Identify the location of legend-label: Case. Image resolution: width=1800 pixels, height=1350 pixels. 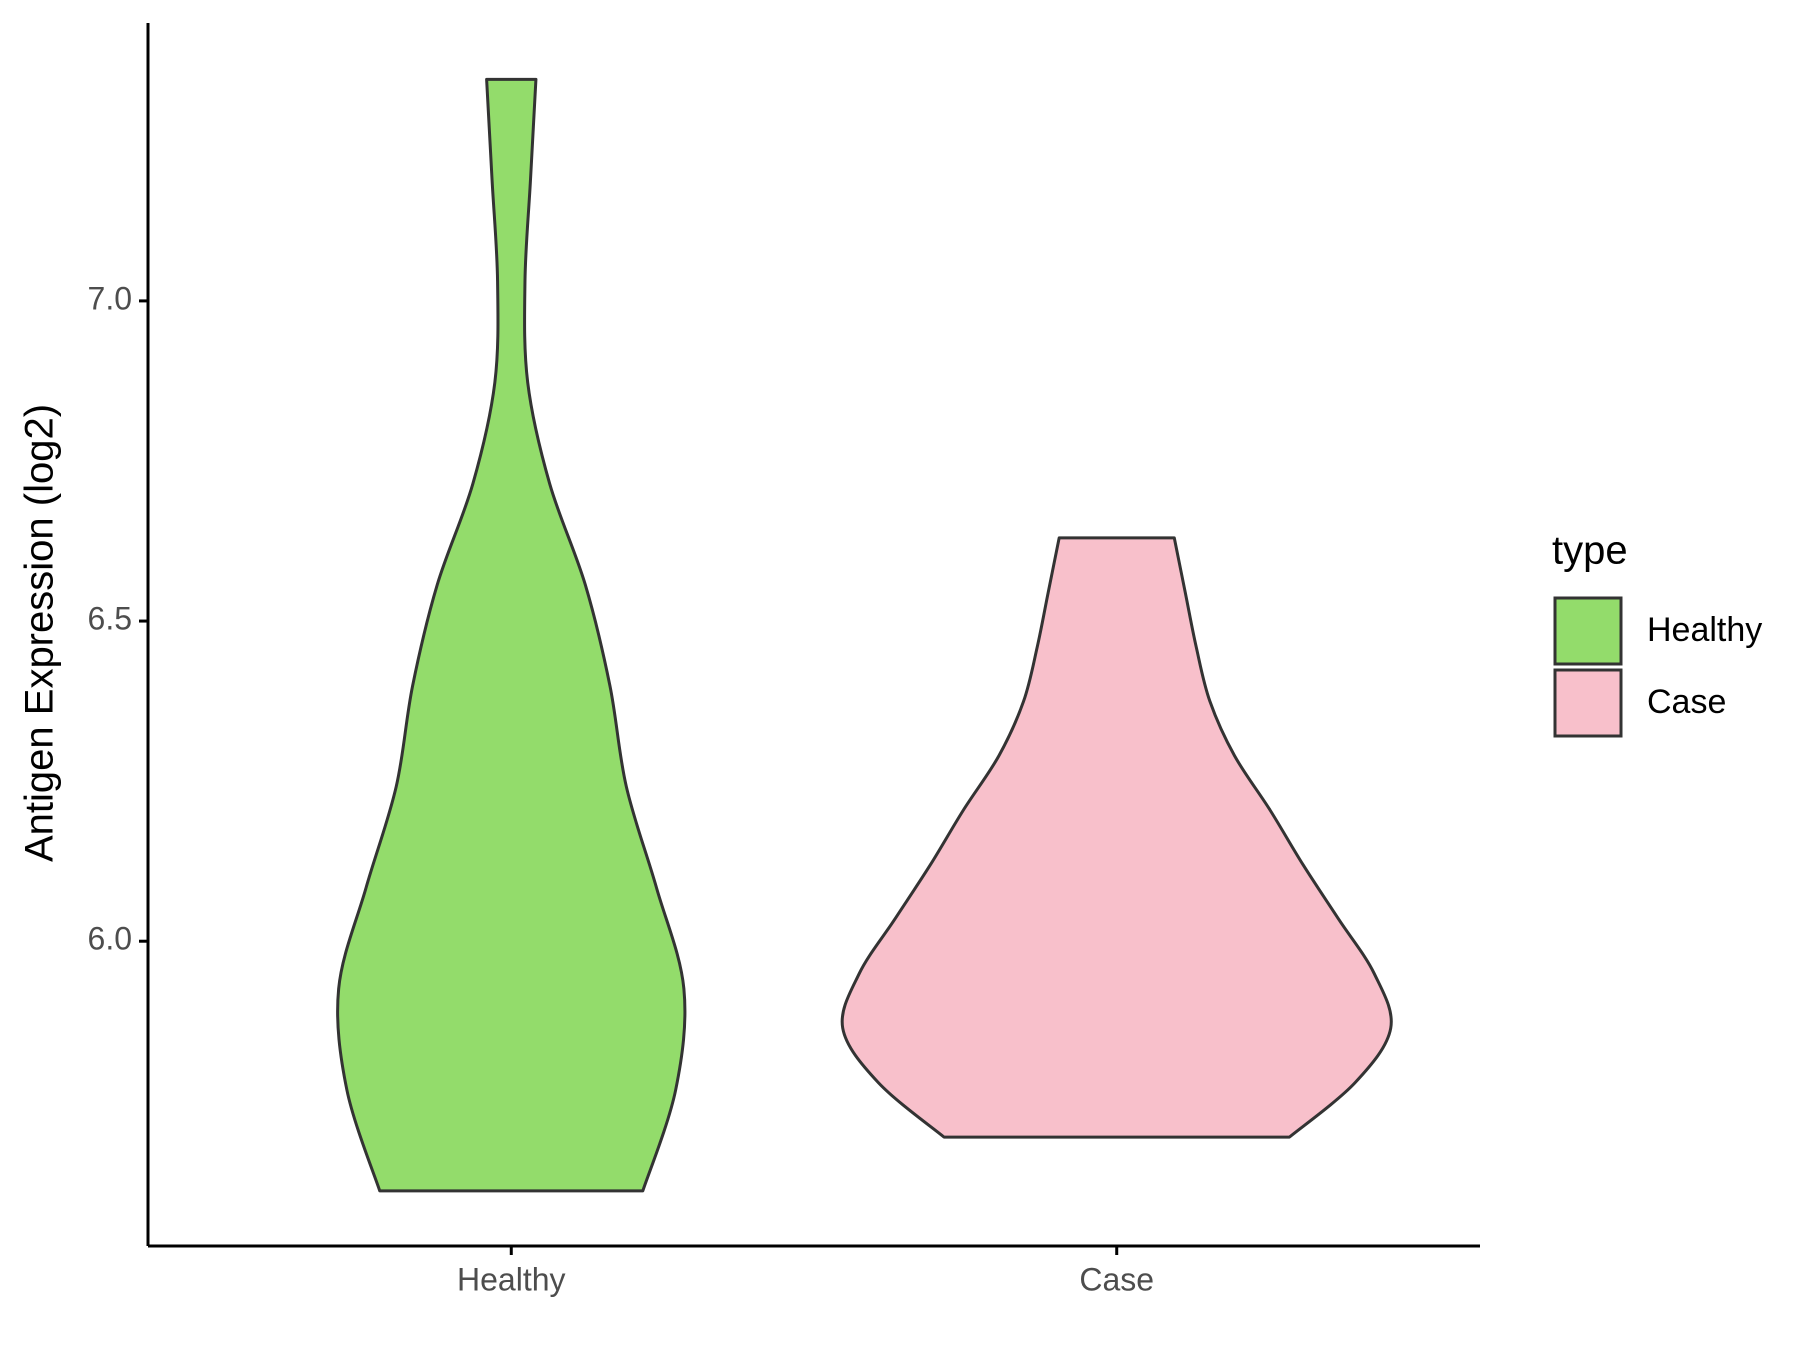
(1686, 702).